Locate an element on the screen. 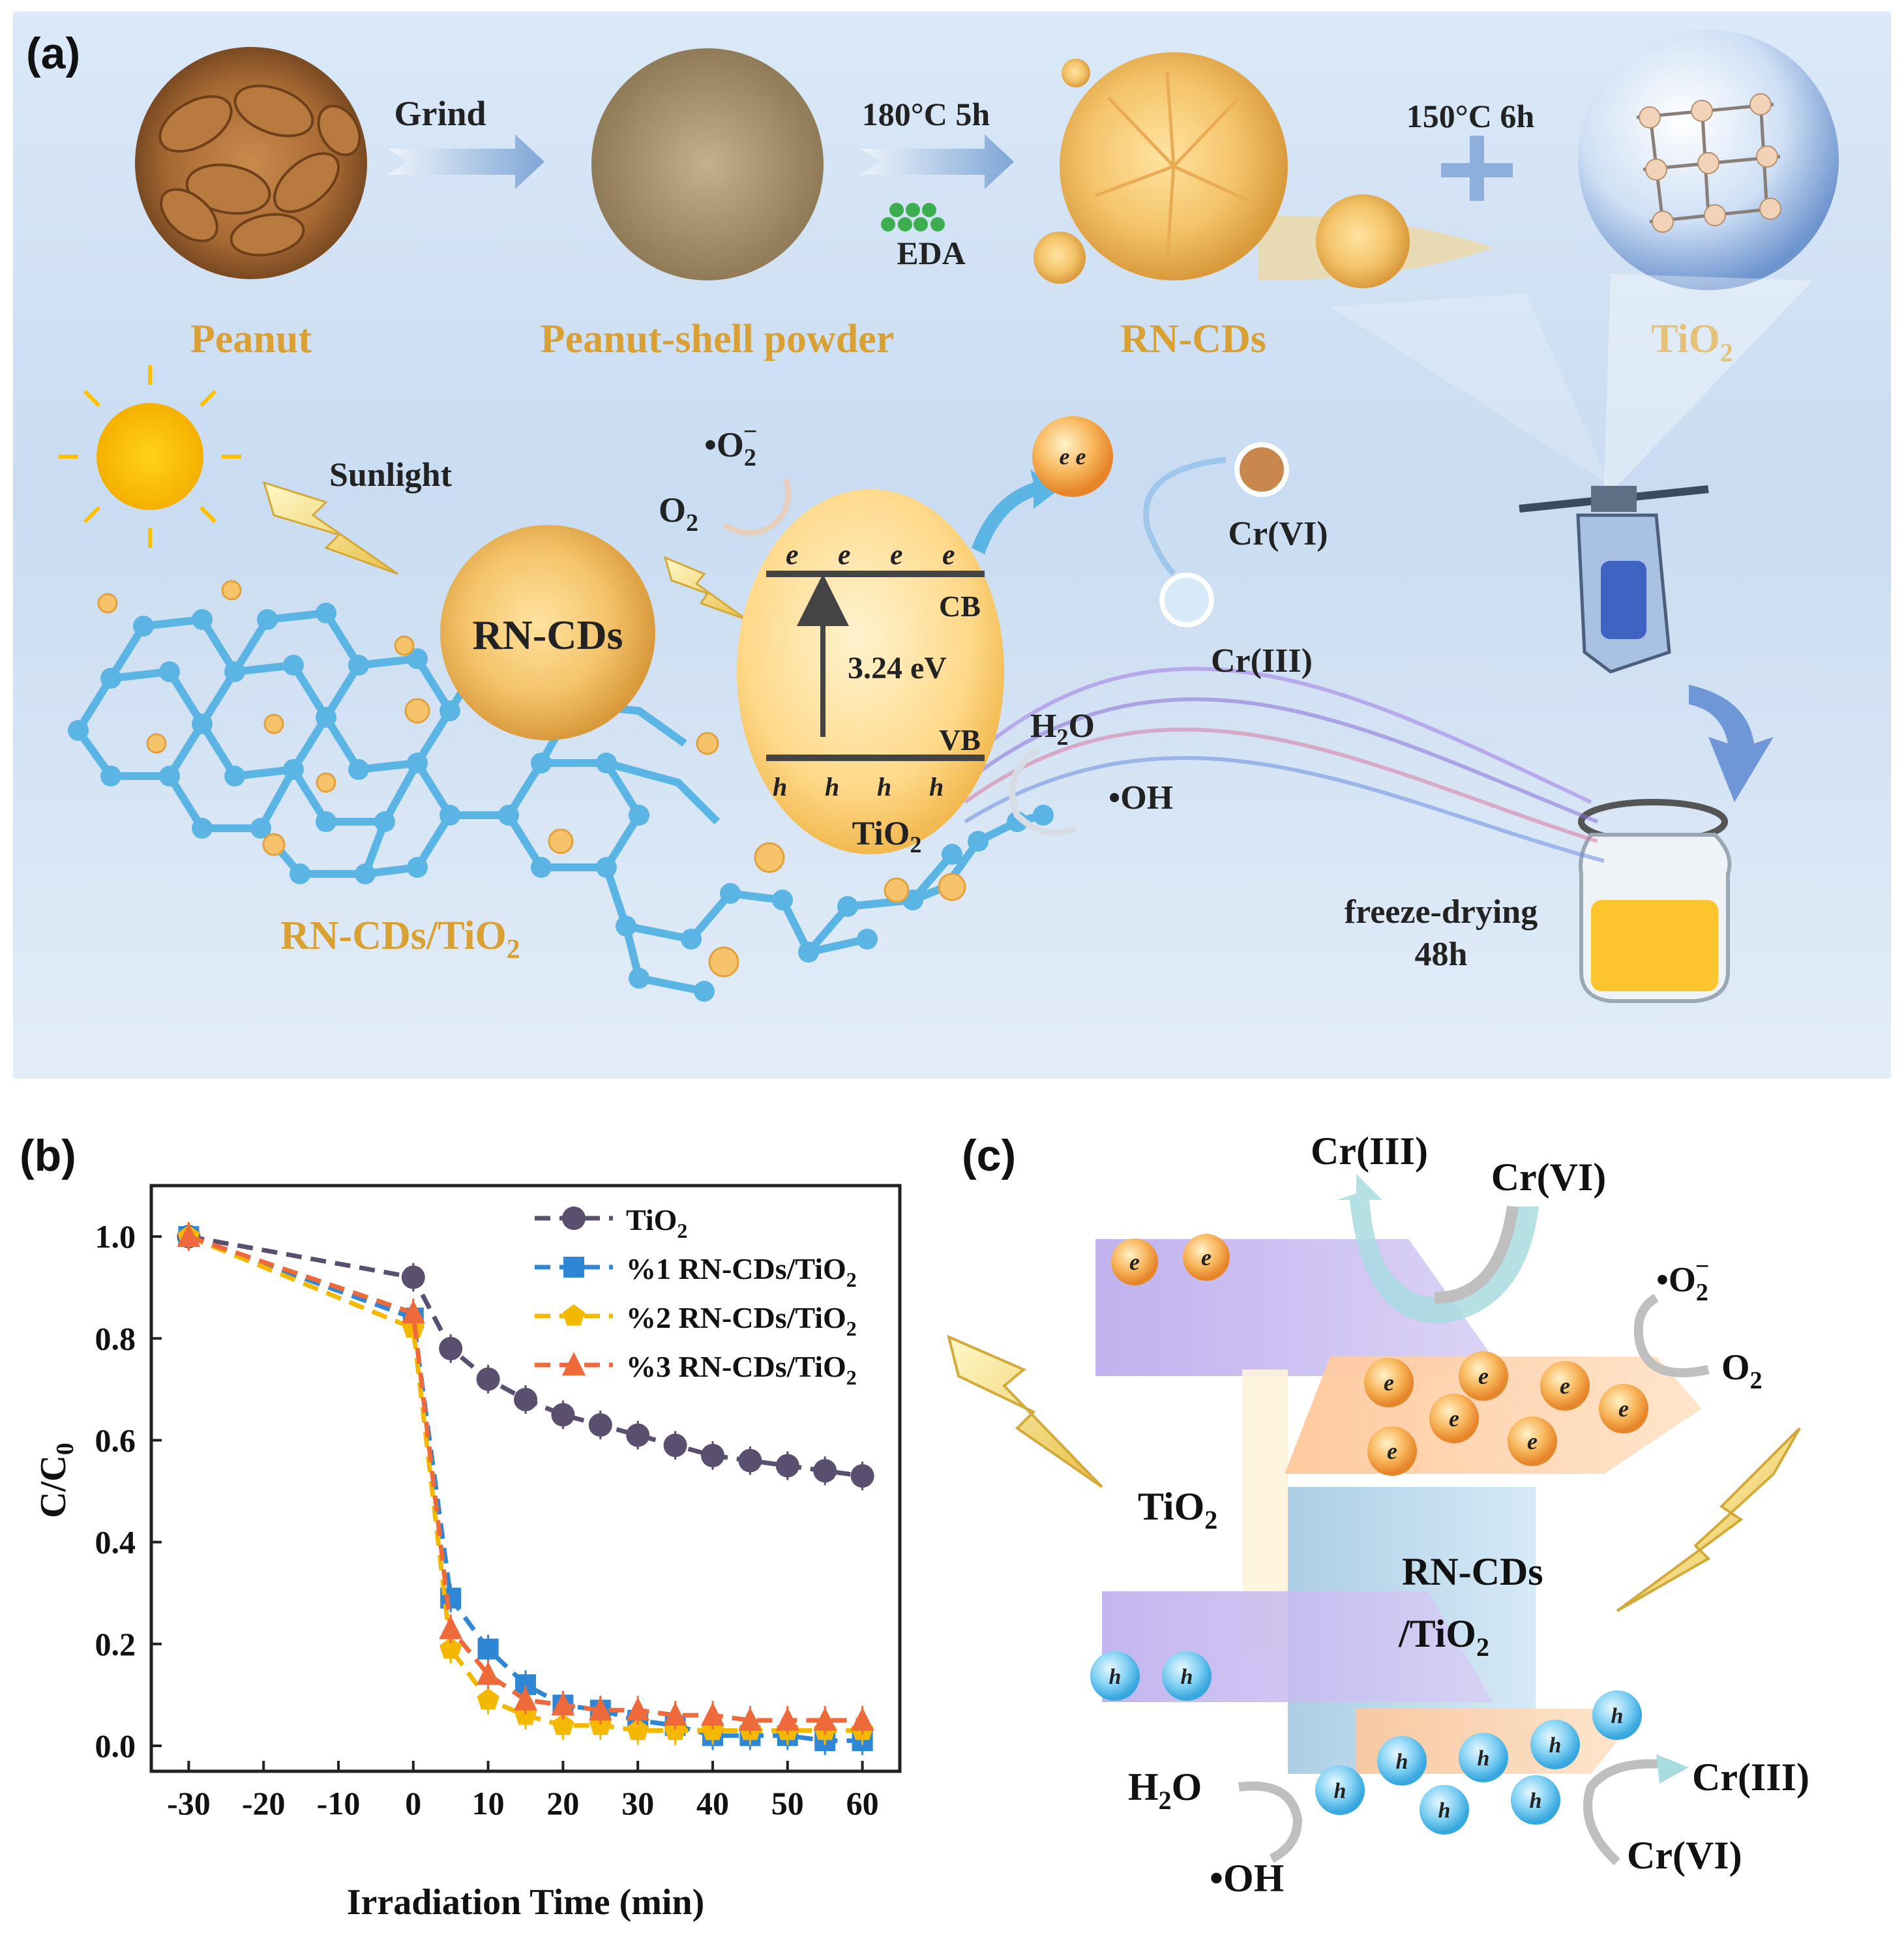 The image size is (1904, 1933). y-tick-label: 0.2 is located at coordinates (116, 1644).